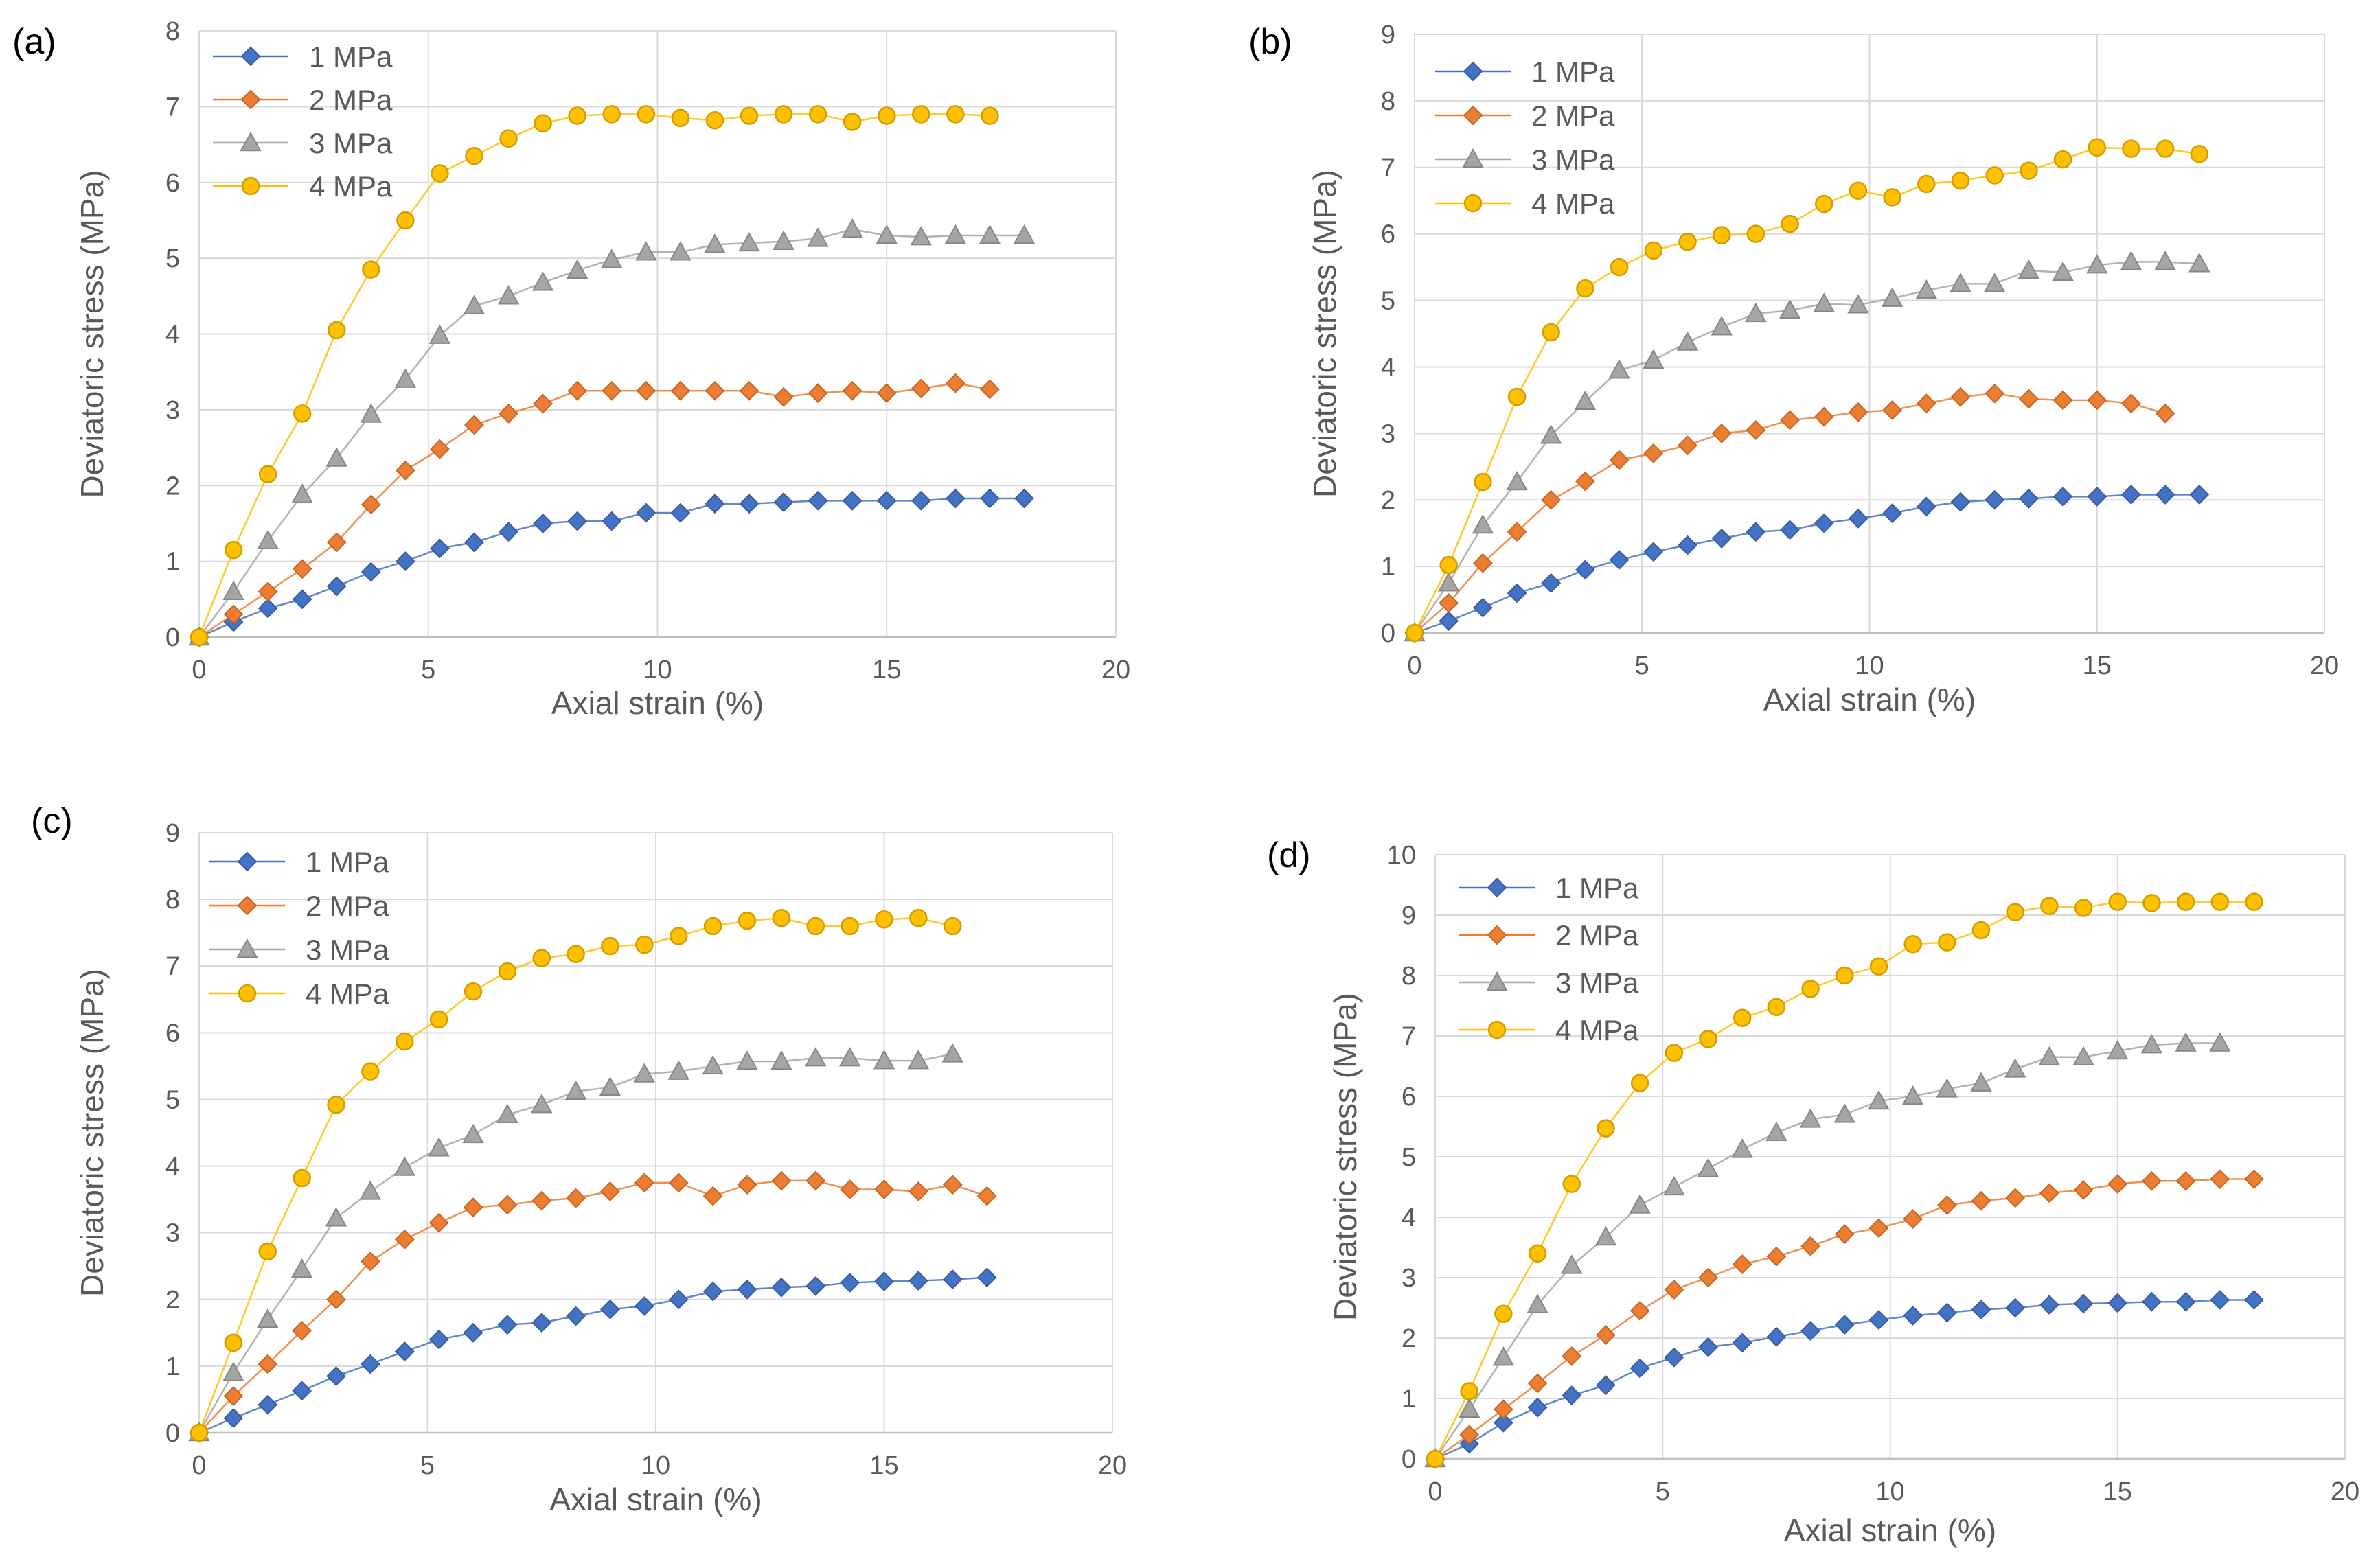  Describe the element at coordinates (1409, 1036) in the screenshot. I see `y-tick-label: 7` at that location.